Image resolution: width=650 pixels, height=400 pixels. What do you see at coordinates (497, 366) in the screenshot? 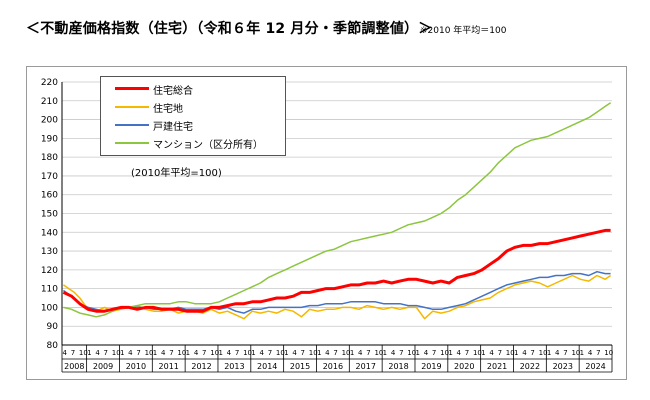
I see `year-label: 2021` at bounding box center [497, 366].